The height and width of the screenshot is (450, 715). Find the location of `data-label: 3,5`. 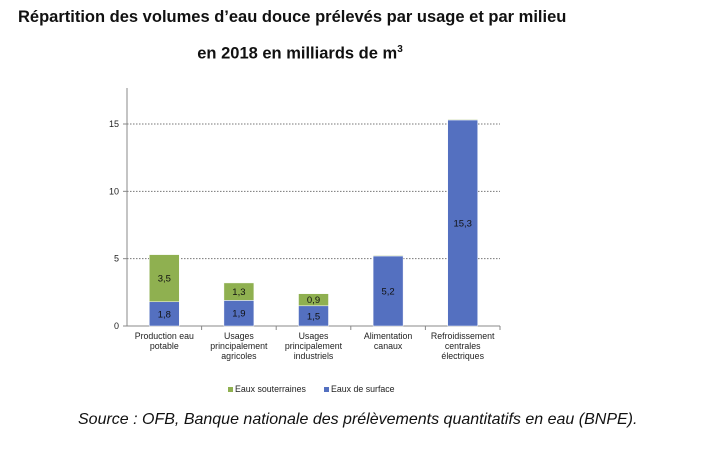

data-label: 3,5 is located at coordinates (164, 279).